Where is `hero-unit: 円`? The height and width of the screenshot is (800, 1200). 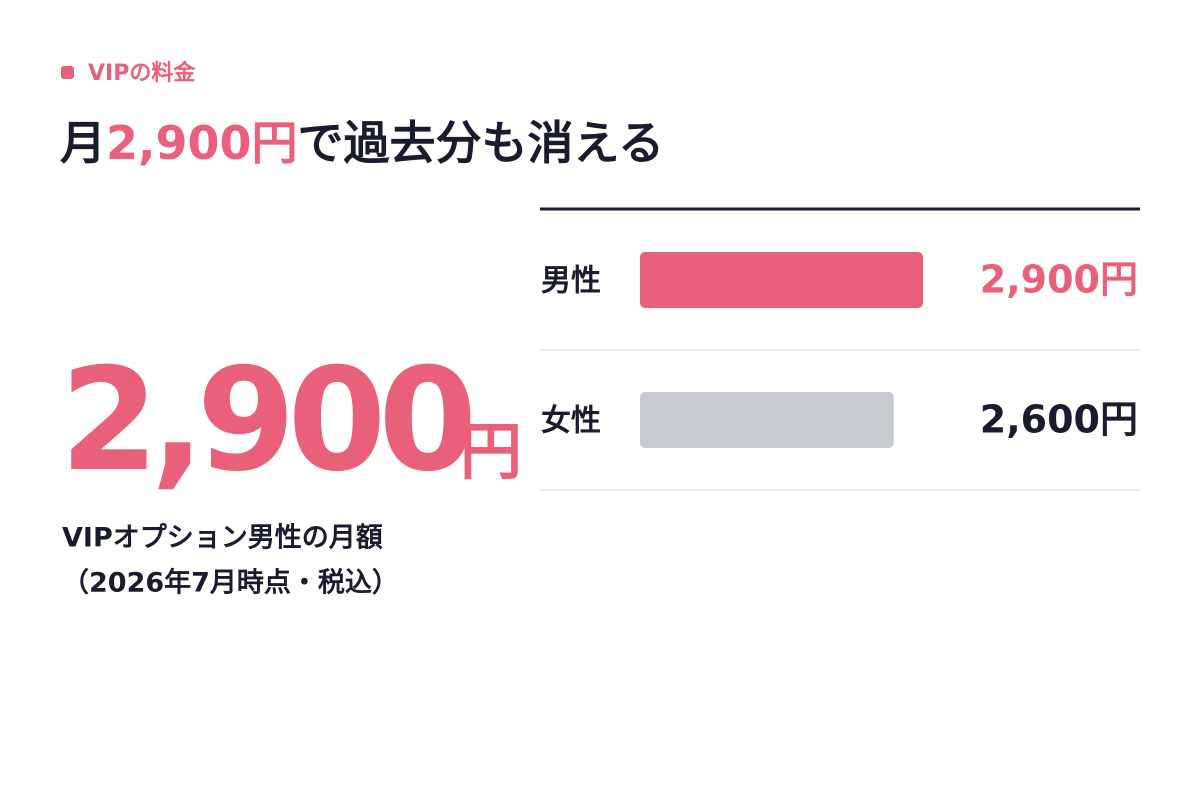
hero-unit: 円 is located at coordinates (491, 451).